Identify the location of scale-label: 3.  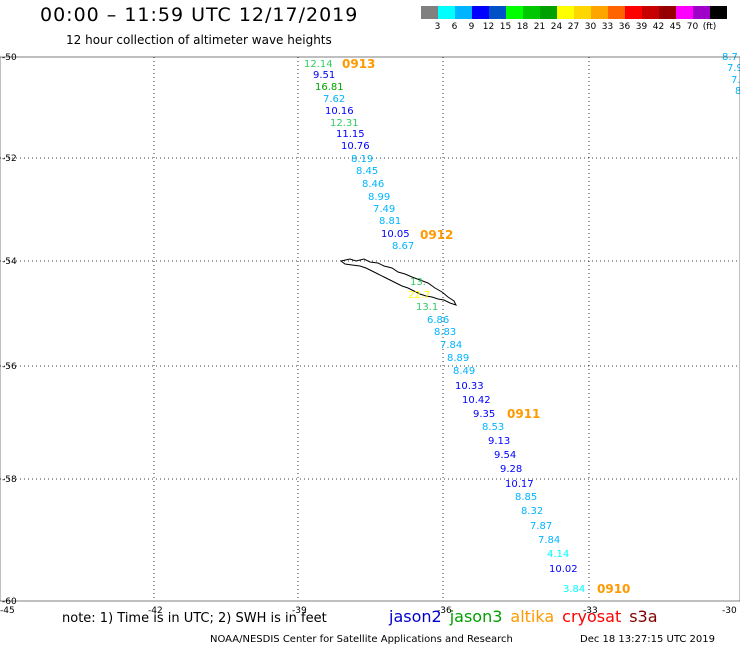
(437, 27).